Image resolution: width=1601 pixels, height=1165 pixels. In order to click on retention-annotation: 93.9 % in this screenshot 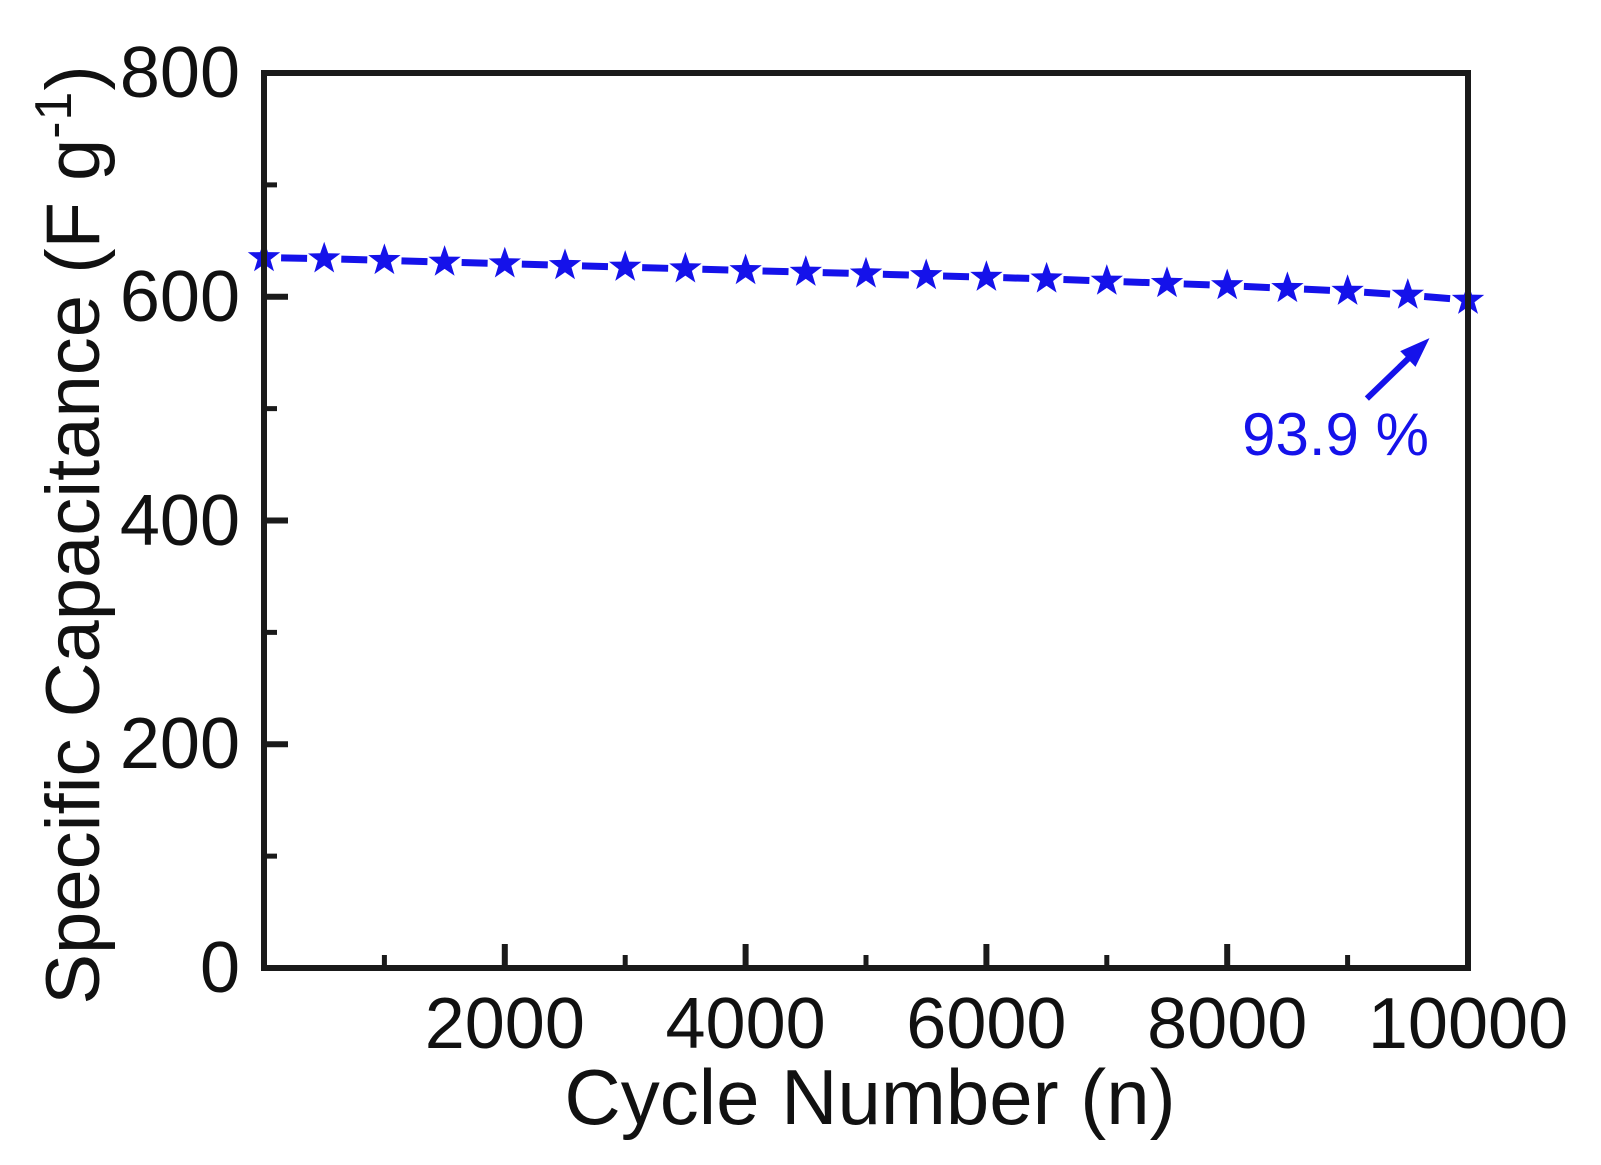, I will do `click(1335, 435)`.